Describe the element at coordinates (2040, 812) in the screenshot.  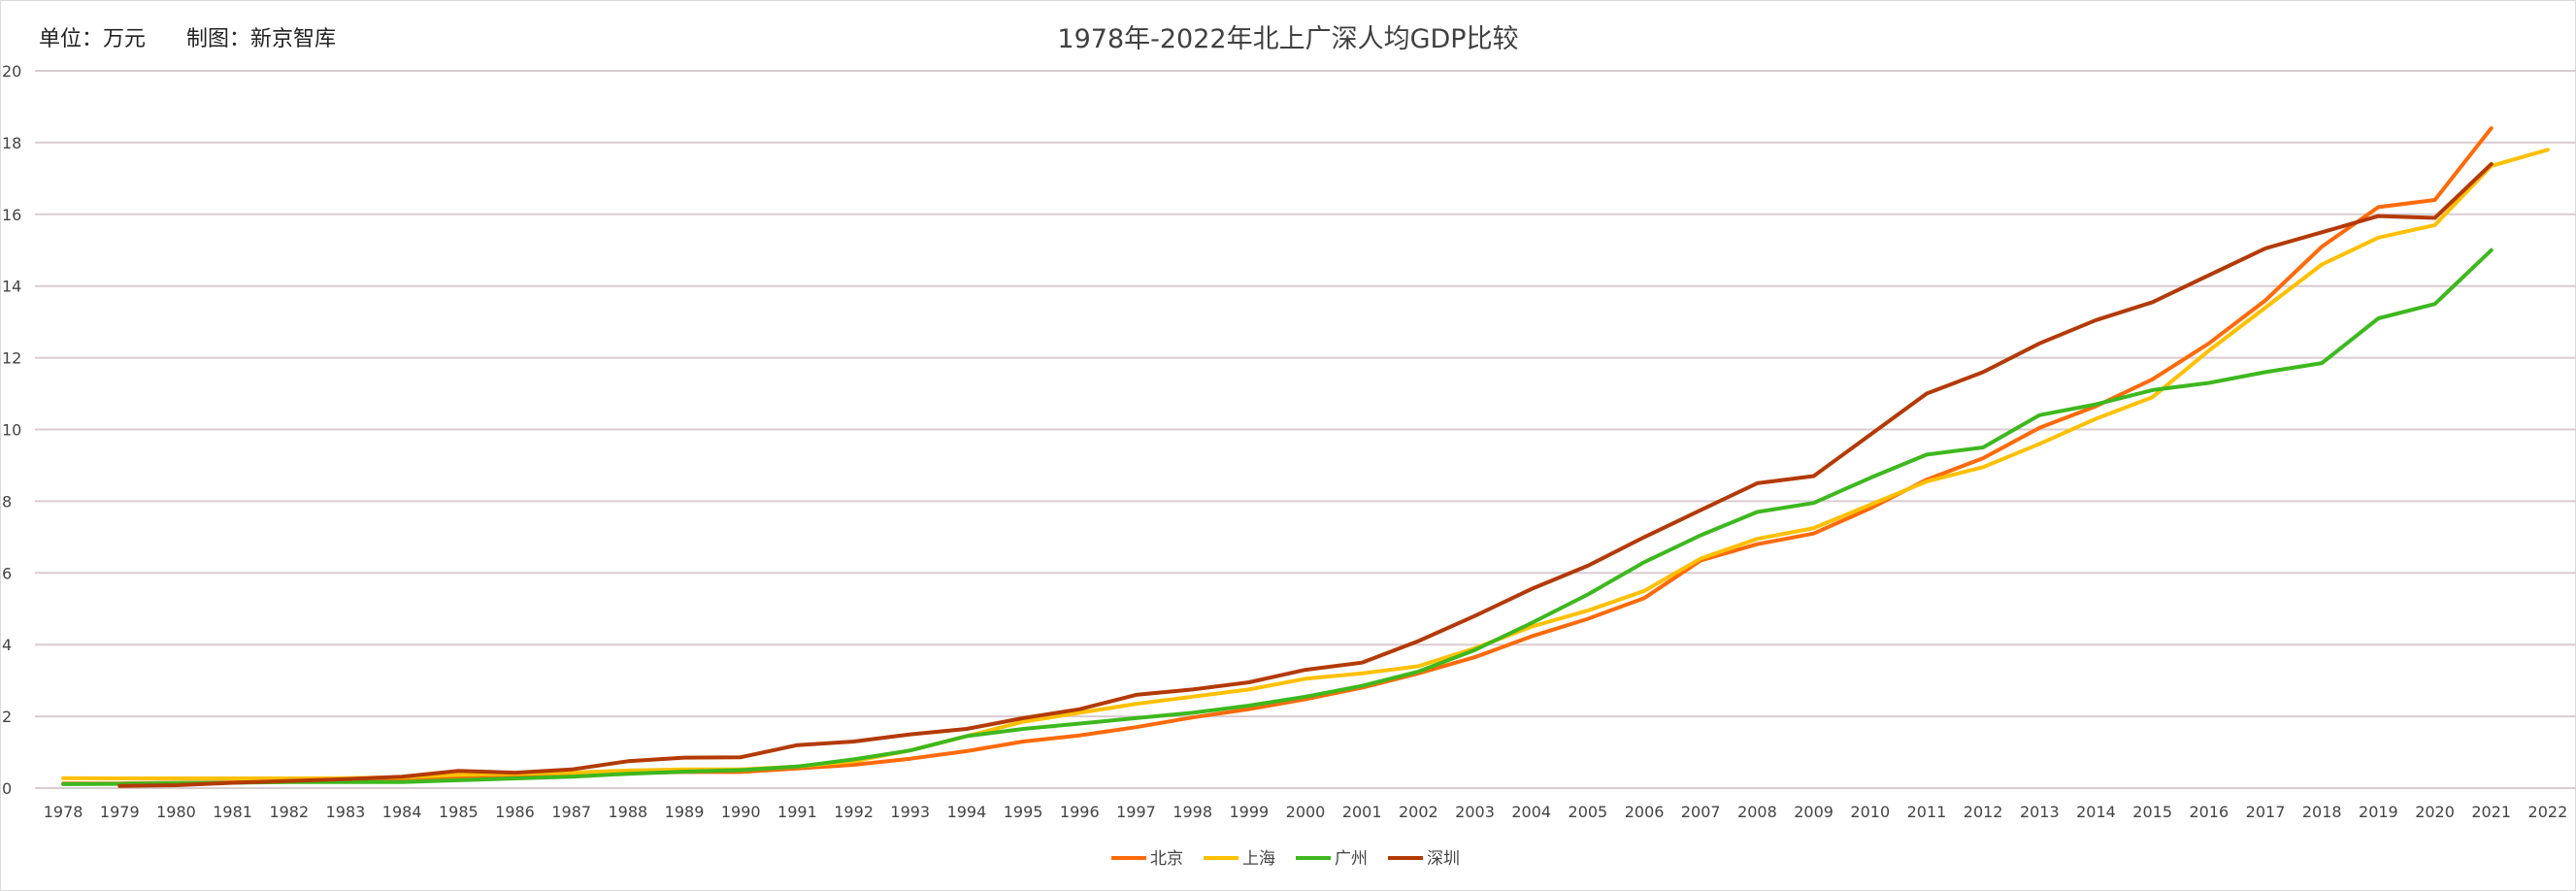
I see `x-tick-label: 2013` at that location.